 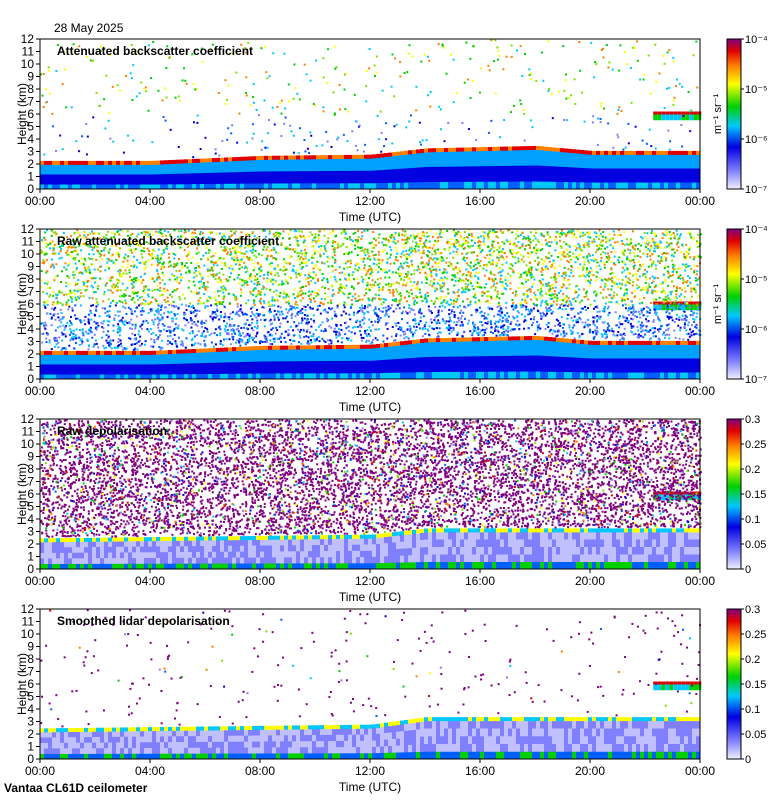 I want to click on colorbar-tick-label: 0, so click(x=748, y=760).